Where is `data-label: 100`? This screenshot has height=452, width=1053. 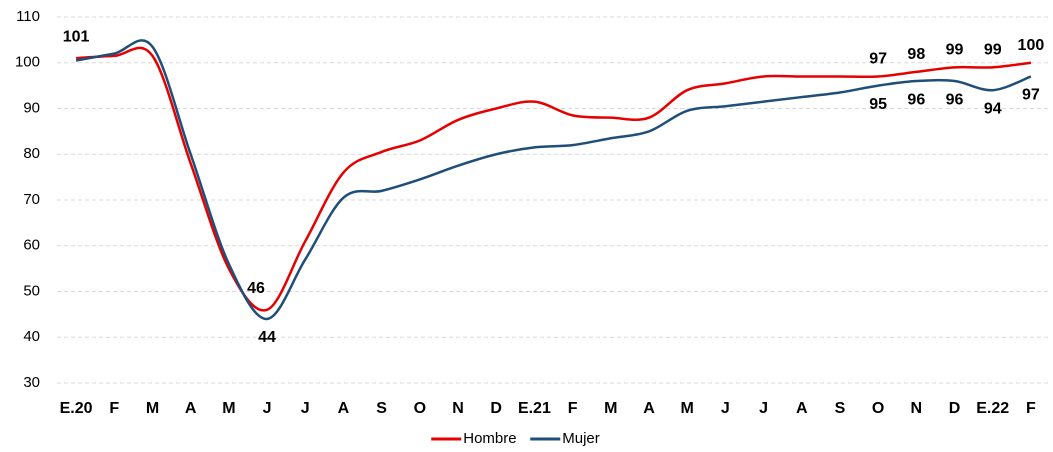 data-label: 100 is located at coordinates (1031, 45).